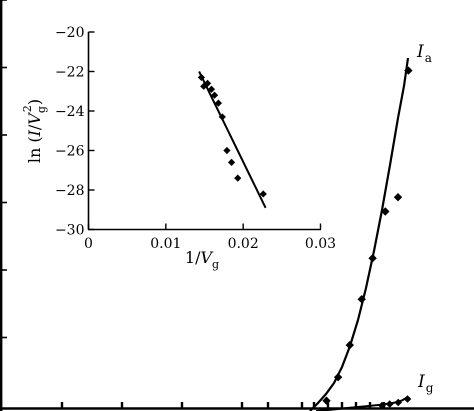 This screenshot has width=474, height=411. I want to click on inset-y-label-v: V, so click(34, 118).